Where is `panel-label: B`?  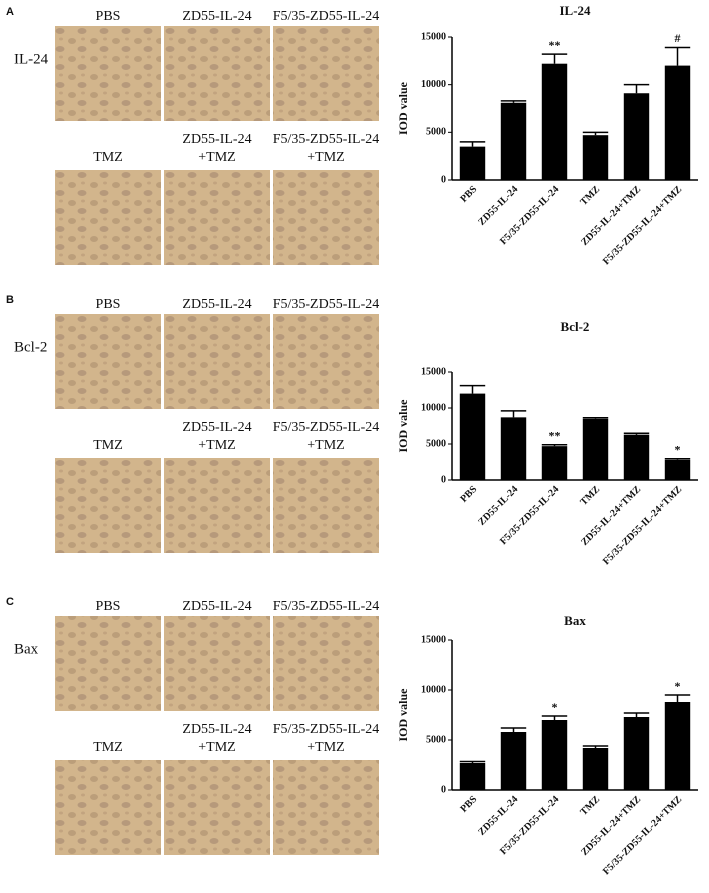 panel-label: B is located at coordinates (10, 300).